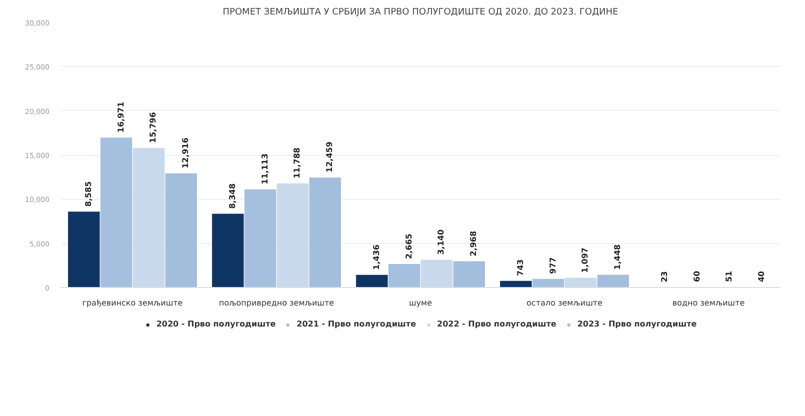 The image size is (805, 416). Describe the element at coordinates (409, 246) in the screenshot. I see `data-label: 2,665` at that location.